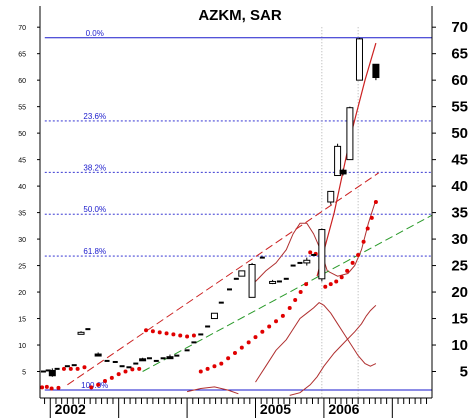  I want to click on right-tick-label: 25, so click(459, 266).